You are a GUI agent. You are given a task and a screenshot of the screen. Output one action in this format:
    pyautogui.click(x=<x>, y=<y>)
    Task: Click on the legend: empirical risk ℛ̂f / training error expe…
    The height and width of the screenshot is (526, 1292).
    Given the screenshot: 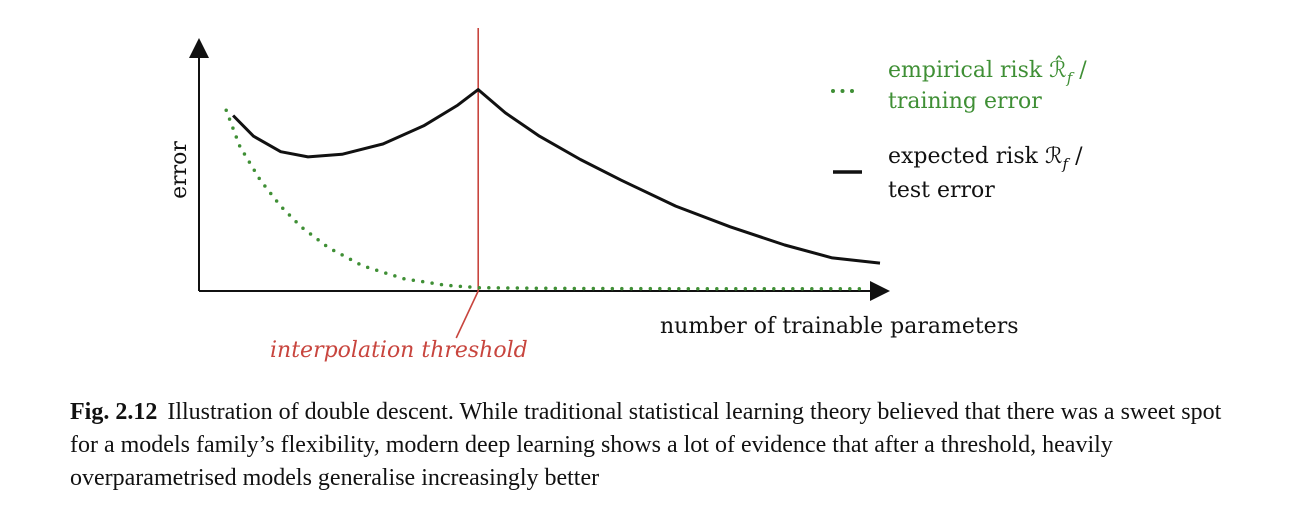 What is the action you would take?
    pyautogui.click(x=959, y=129)
    